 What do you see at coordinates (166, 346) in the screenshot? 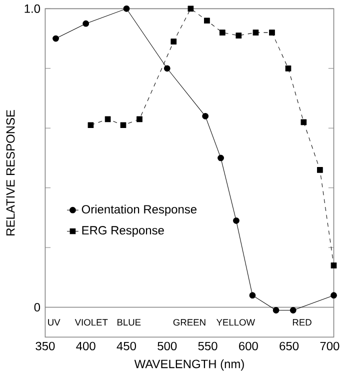
I see `x-tick-label: 500` at bounding box center [166, 346].